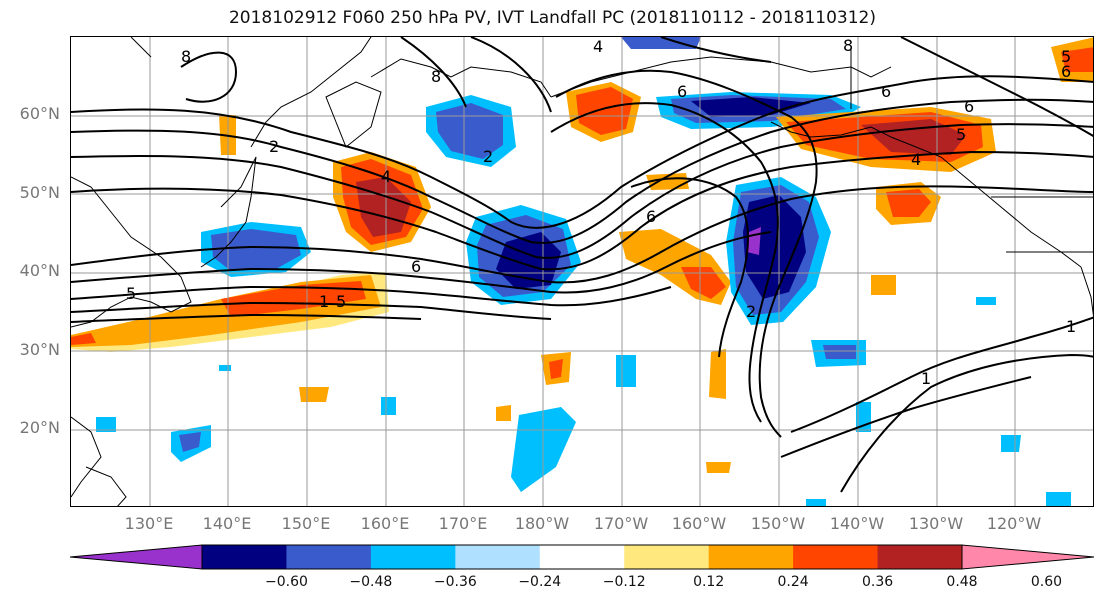 This screenshot has width=1105, height=601. I want to click on colorbar, so click(582, 557).